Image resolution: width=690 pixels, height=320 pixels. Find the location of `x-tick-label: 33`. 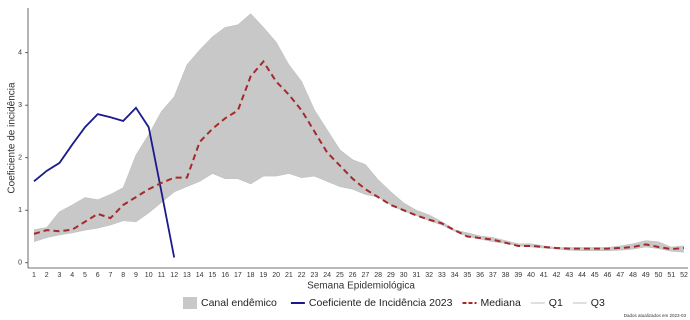

x-tick-label: 33 is located at coordinates (442, 275).